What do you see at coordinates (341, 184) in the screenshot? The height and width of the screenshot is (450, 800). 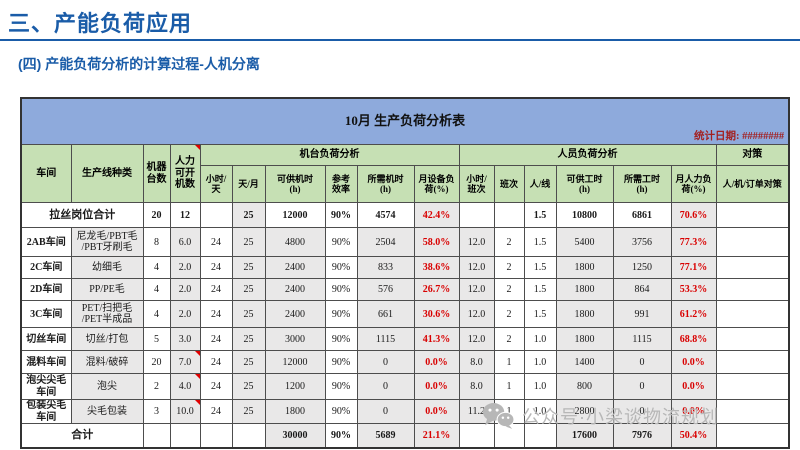 I see `col-header-ref-efficiency: 参考 效率` at bounding box center [341, 184].